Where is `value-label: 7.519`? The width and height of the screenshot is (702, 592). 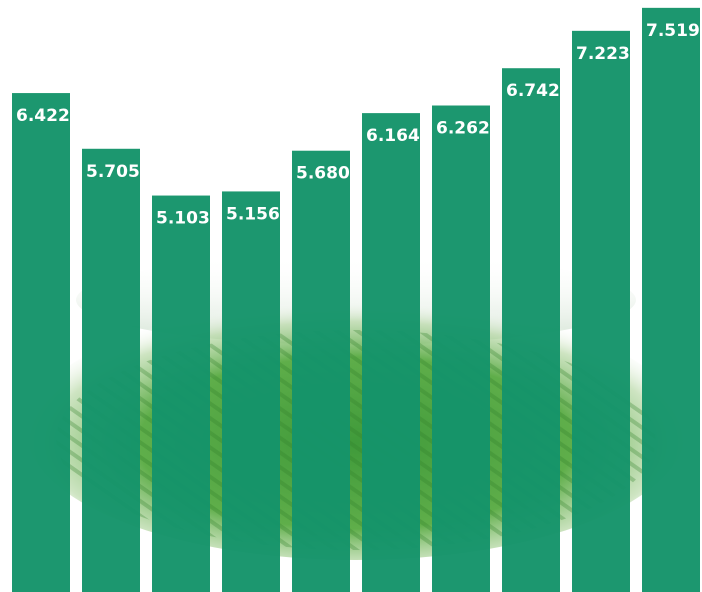
value-label: 7.519 is located at coordinates (673, 31).